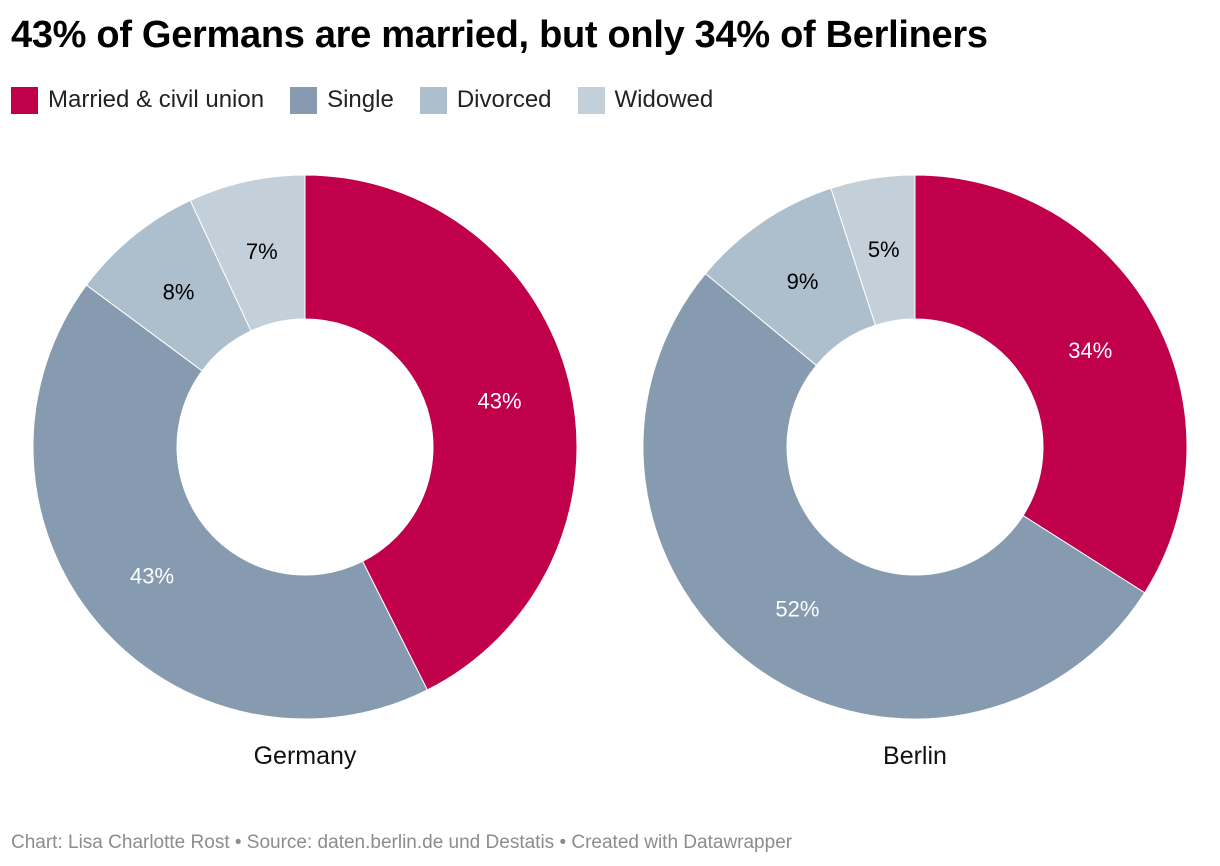 This screenshot has width=1220, height=866. I want to click on slice-germany-widowed, so click(247, 253).